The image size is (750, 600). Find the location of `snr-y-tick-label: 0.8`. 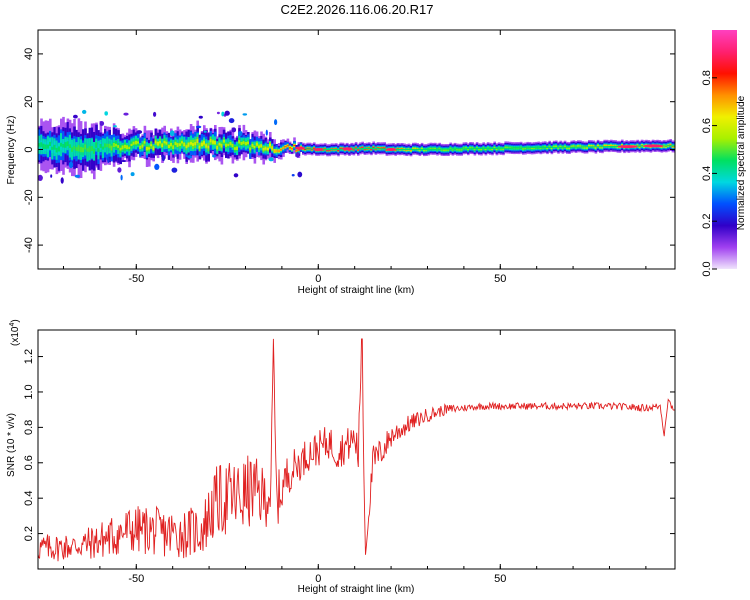

snr-y-tick-label: 0.8 is located at coordinates (29, 427).